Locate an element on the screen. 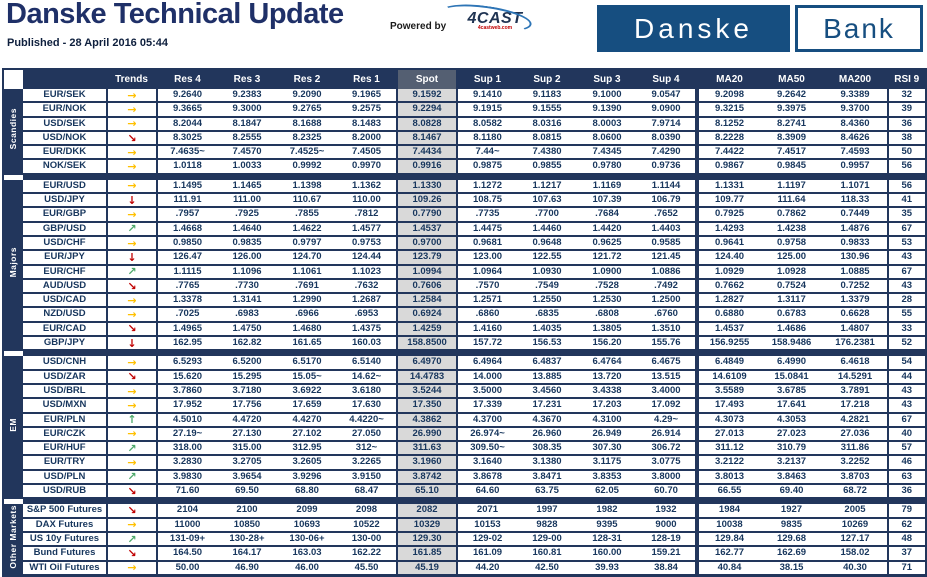 Image resolution: width=927 pixels, height=577 pixels. pair-label: EUR/SEK is located at coordinates (65, 96).